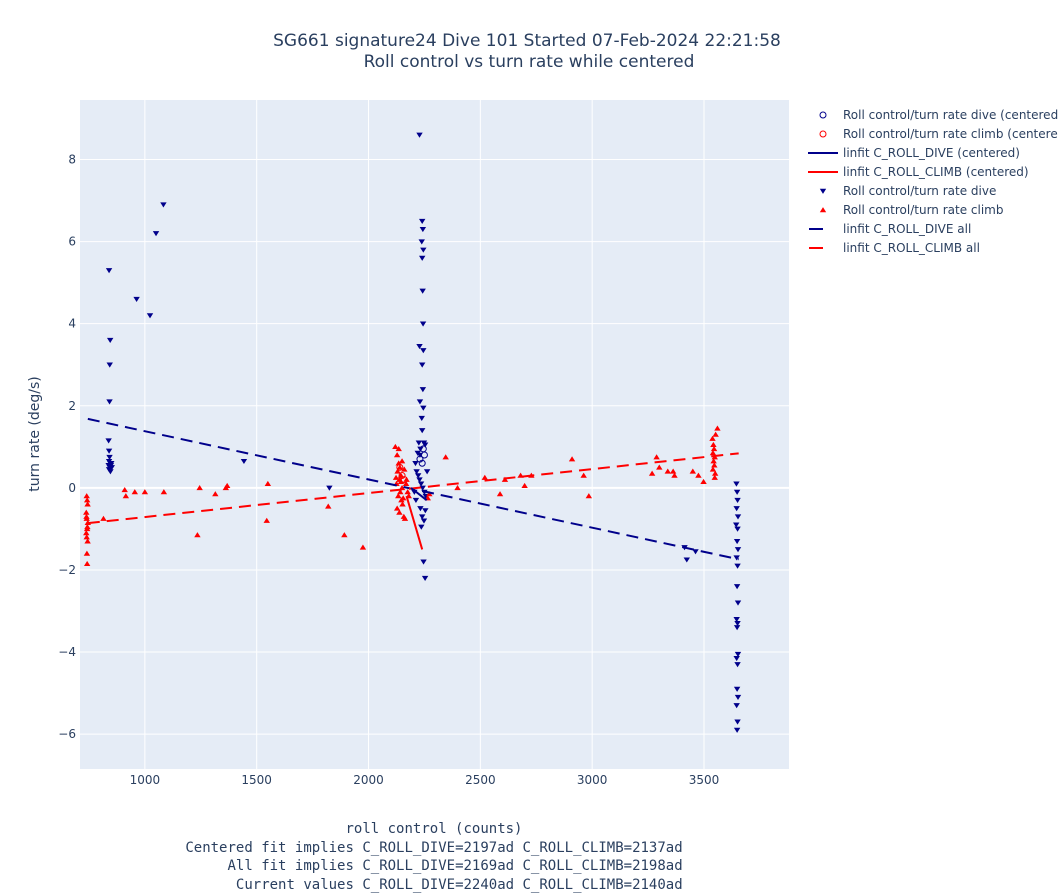 The height and width of the screenshot is (894, 1058). I want to click on y-tick-label: −6, so click(67, 734).